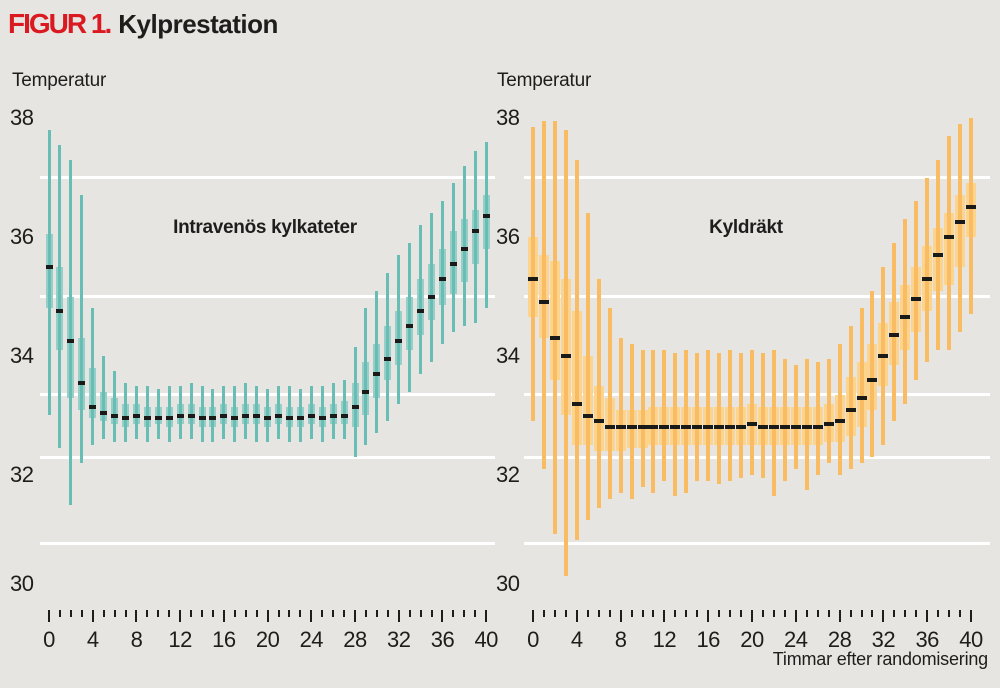  Describe the element at coordinates (796, 639) in the screenshot. I see `x-tick-label: 24` at that location.